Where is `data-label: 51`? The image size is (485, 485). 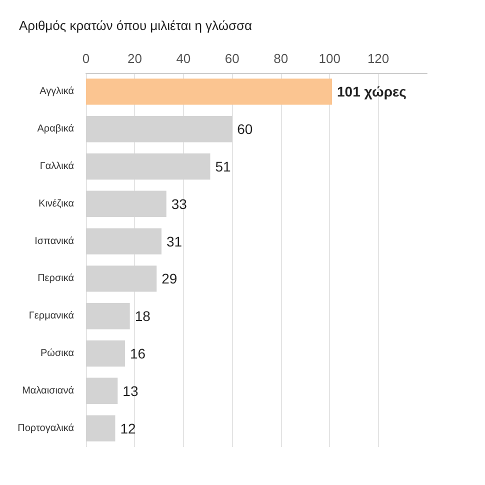
data-label: 51 is located at coordinates (223, 166).